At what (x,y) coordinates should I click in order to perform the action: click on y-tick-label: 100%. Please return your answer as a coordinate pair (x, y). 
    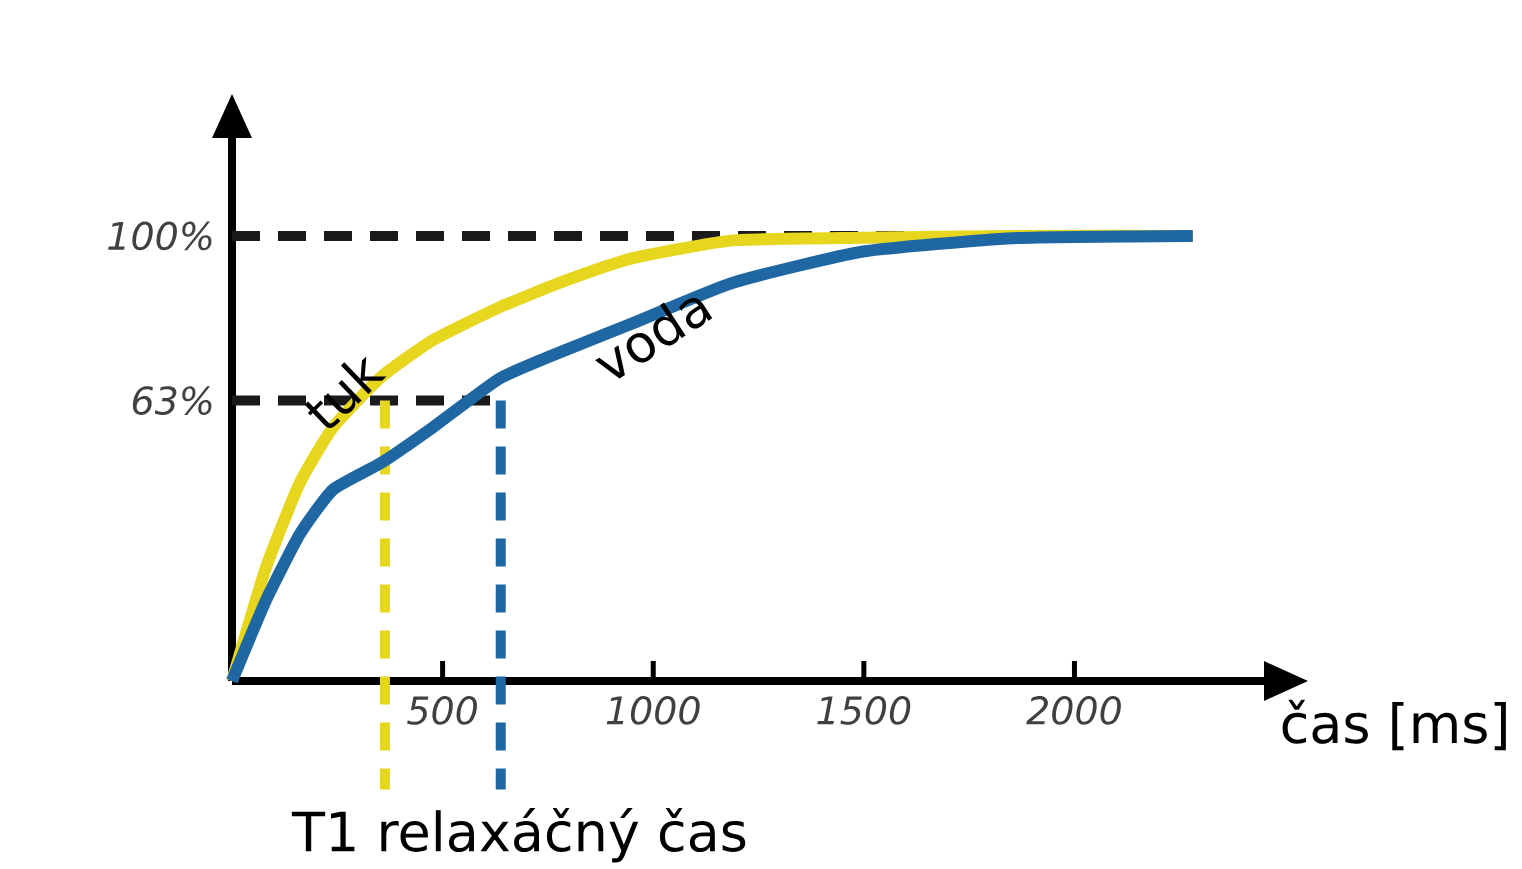
    Looking at the image, I should click on (160, 236).